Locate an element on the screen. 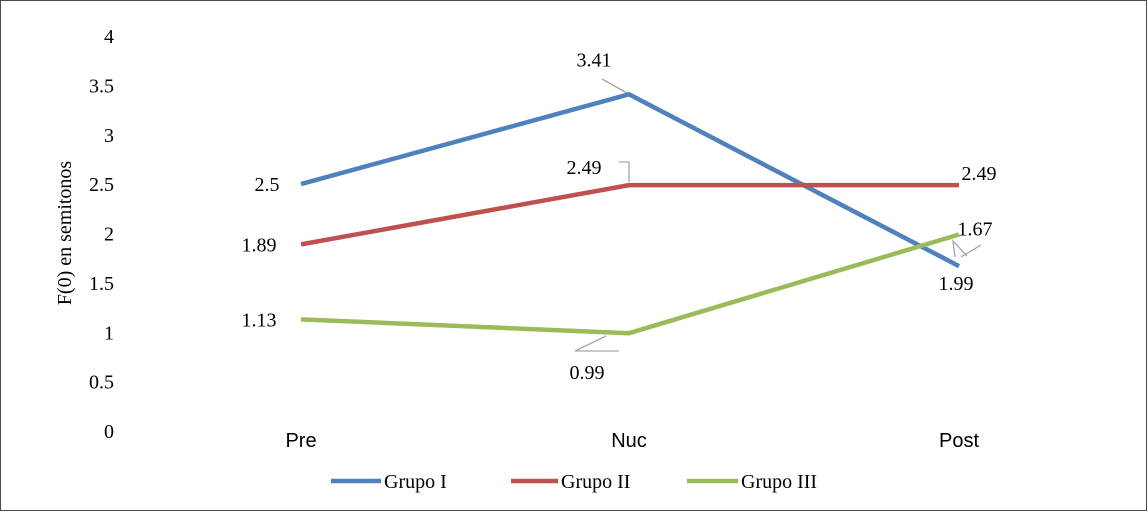 The width and height of the screenshot is (1148, 513). data-label: 0.99 is located at coordinates (587, 373).